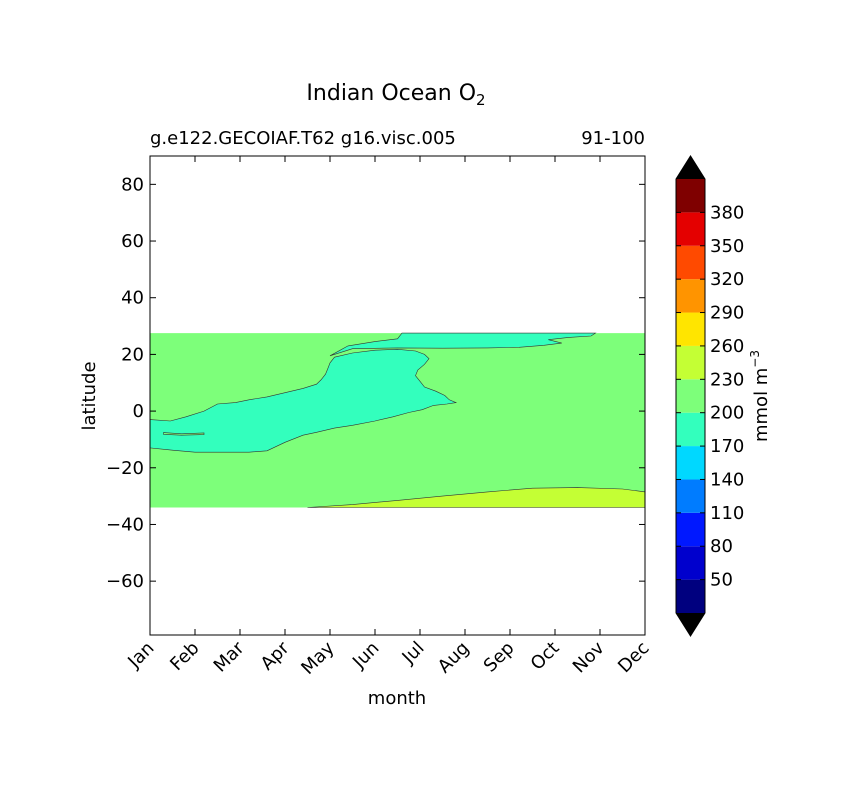 The width and height of the screenshot is (854, 788). I want to click on y-tick-label: 40, so click(132, 298).